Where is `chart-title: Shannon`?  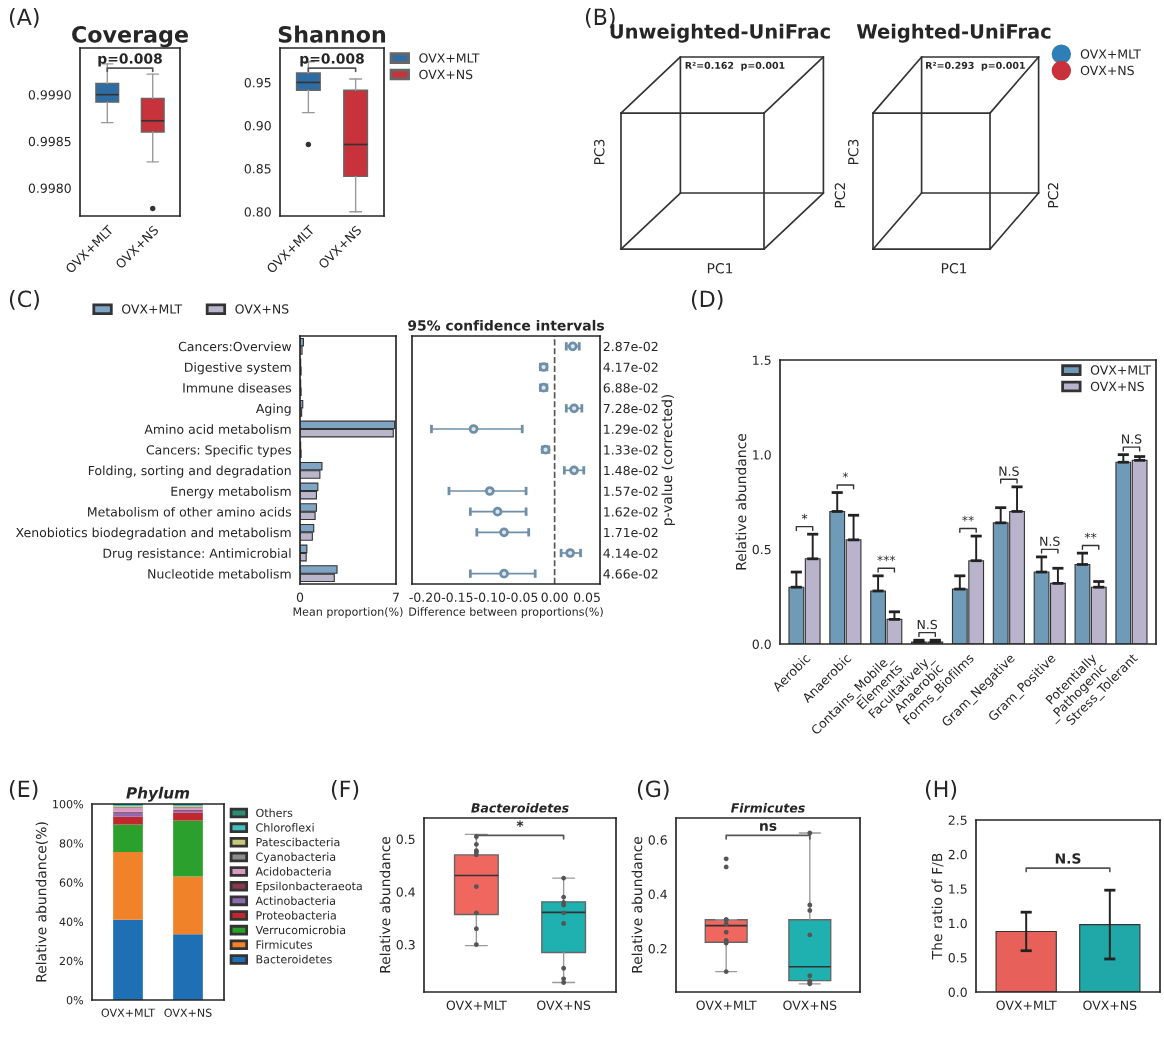 chart-title: Shannon is located at coordinates (332, 34).